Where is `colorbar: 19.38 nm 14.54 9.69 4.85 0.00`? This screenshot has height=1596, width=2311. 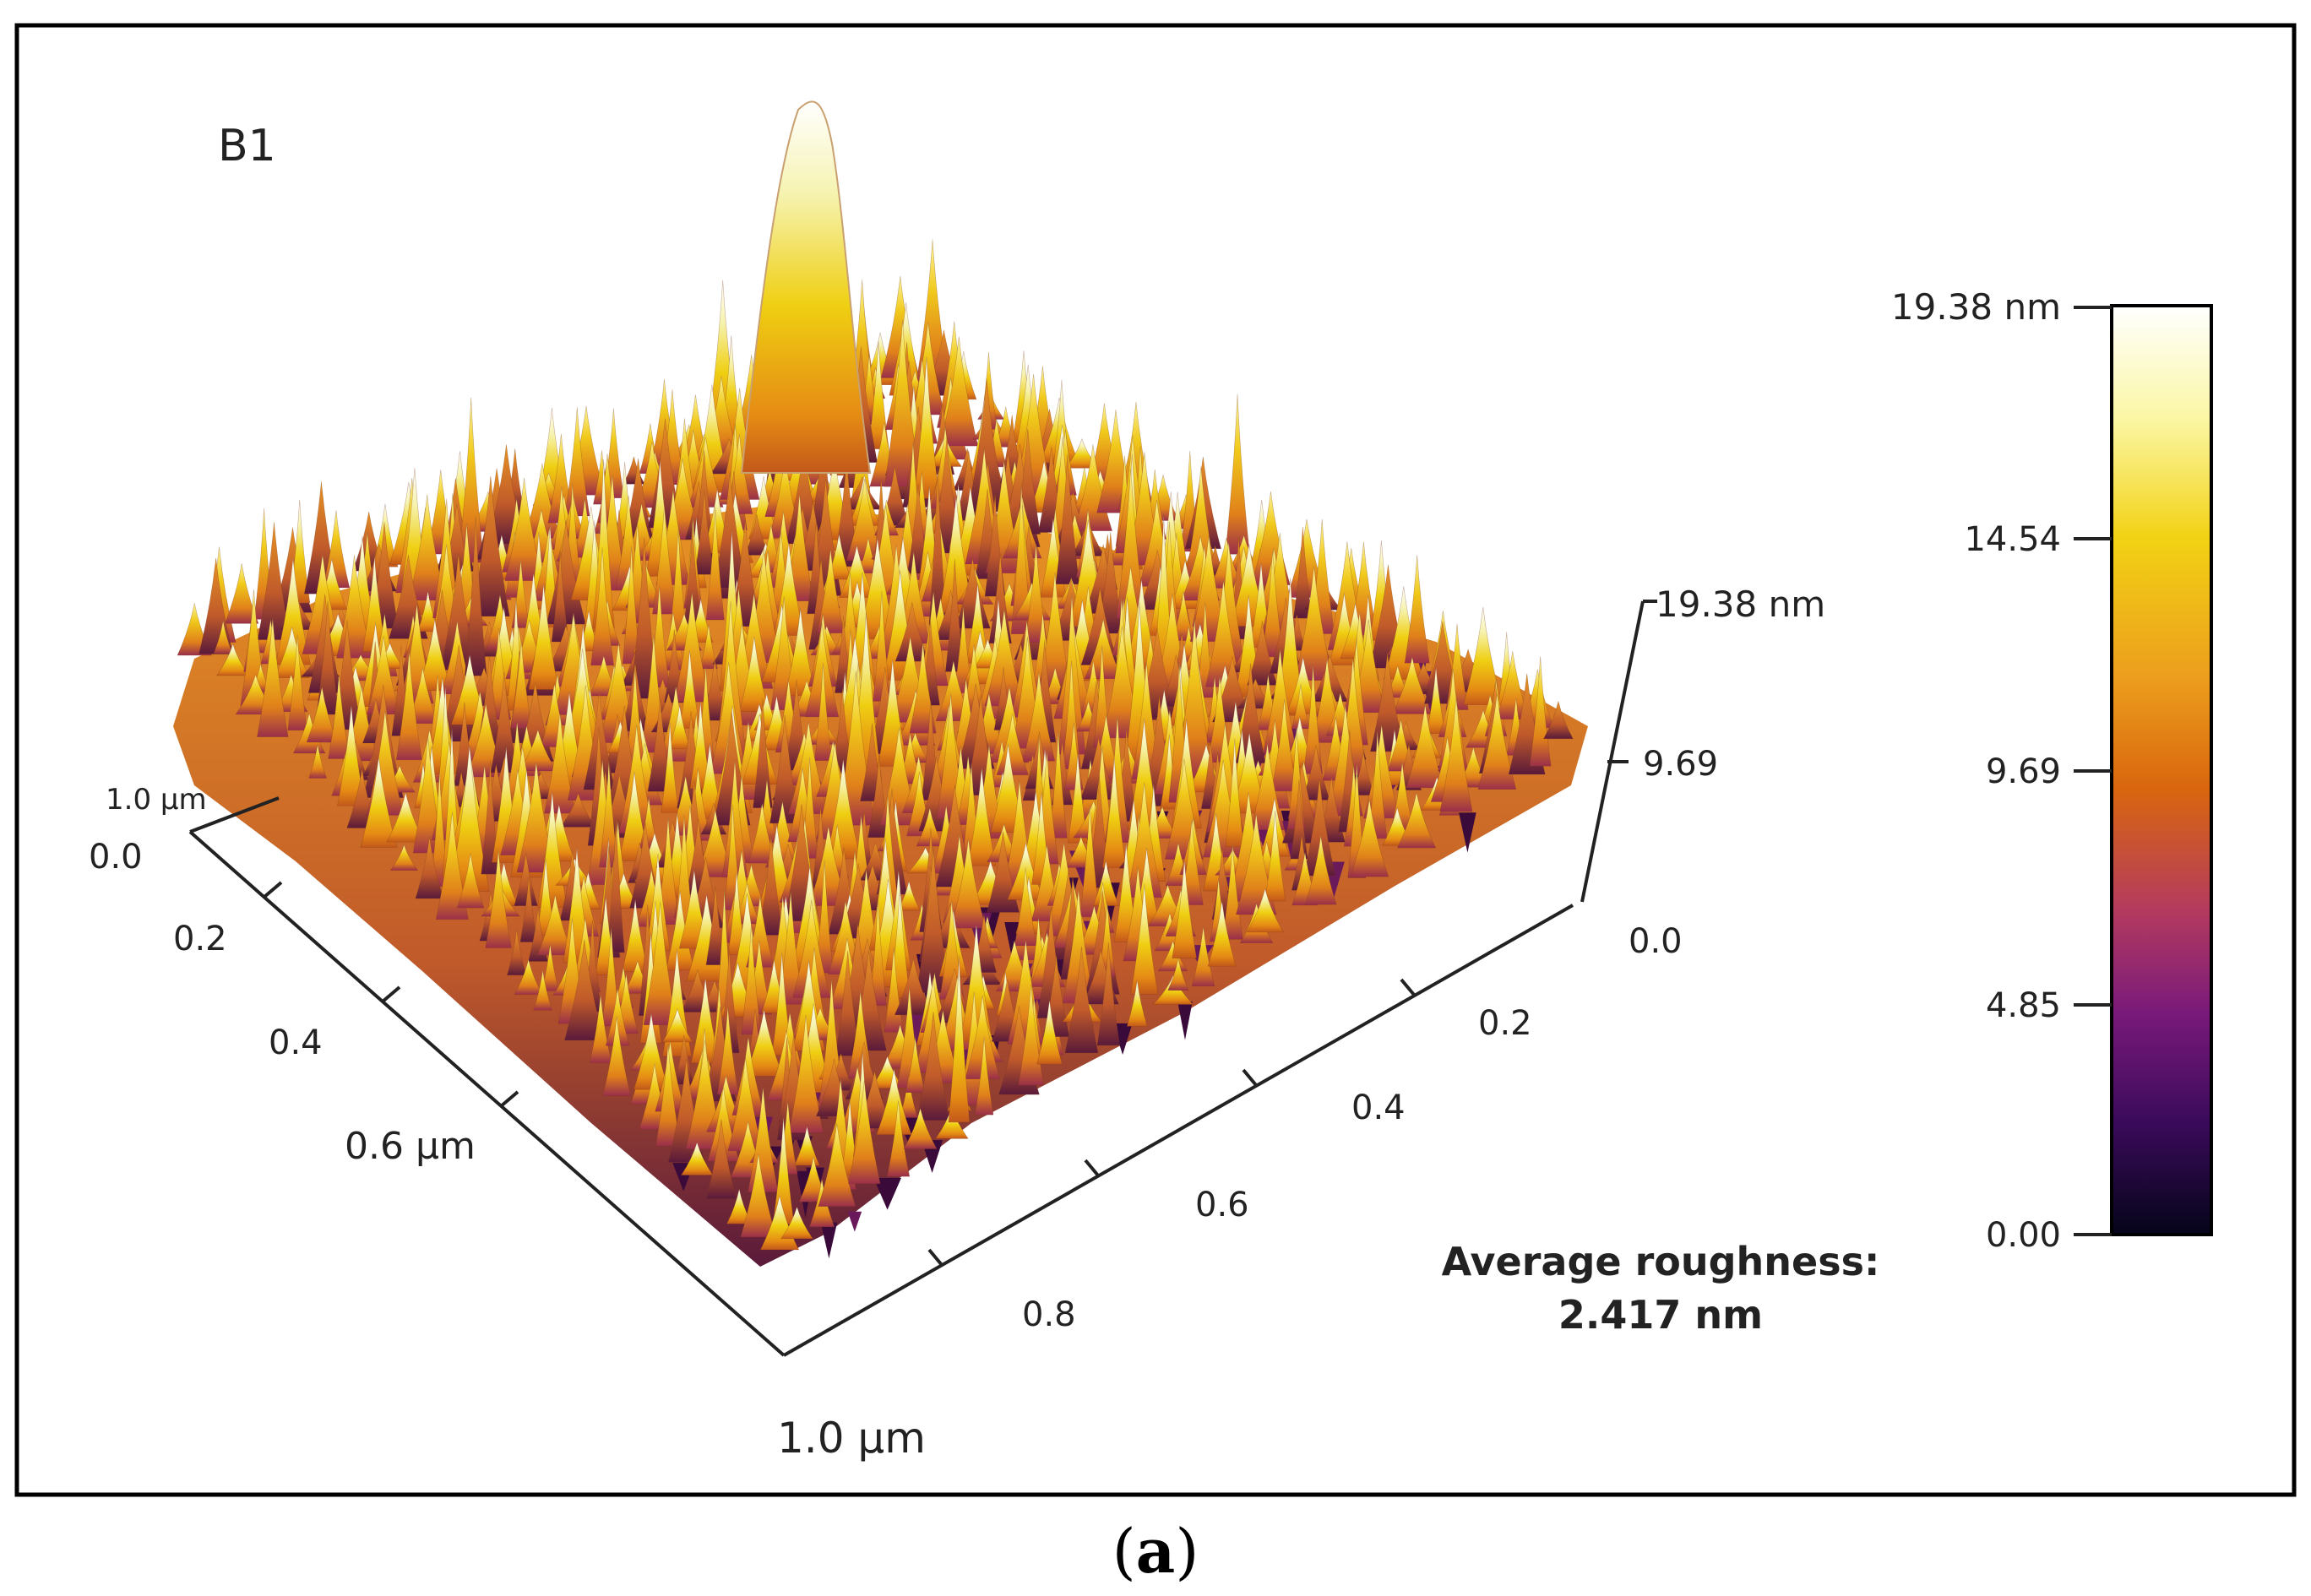 colorbar: 19.38 nm 14.54 9.69 4.85 0.00 is located at coordinates (2052, 770).